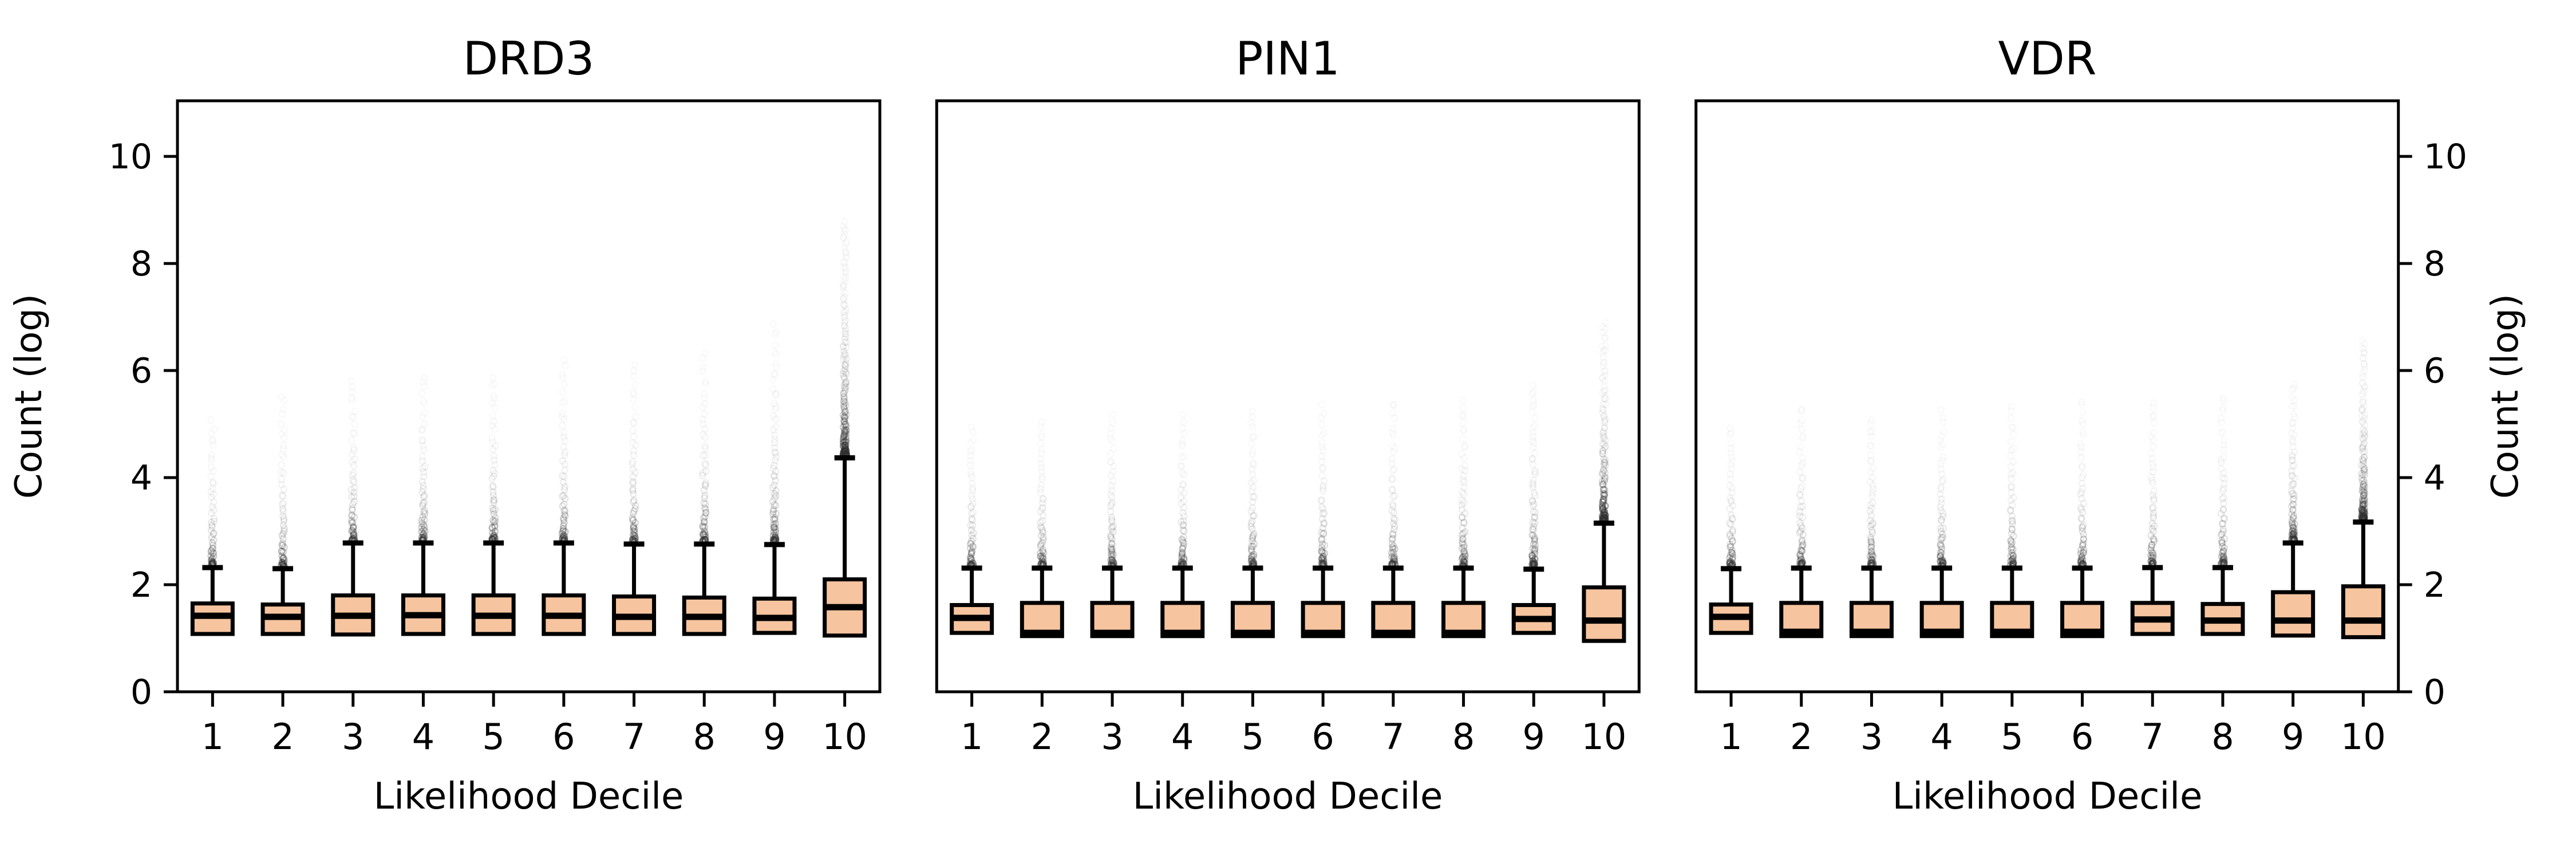 The width and height of the screenshot is (2576, 859). Describe the element at coordinates (563, 737) in the screenshot. I see `x-tick-label: 6` at that location.